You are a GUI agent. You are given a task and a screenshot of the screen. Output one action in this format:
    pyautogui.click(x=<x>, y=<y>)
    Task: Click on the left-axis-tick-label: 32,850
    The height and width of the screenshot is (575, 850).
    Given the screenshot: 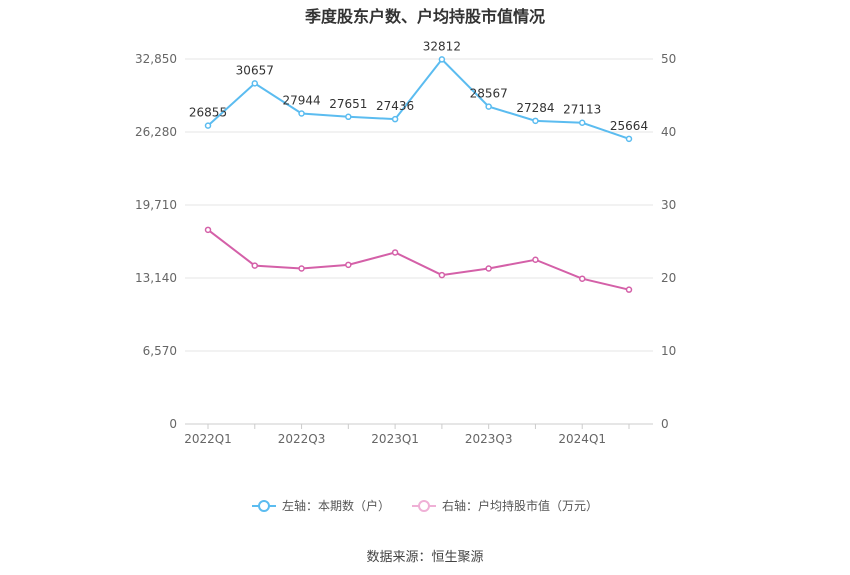 What is the action you would take?
    pyautogui.click(x=156, y=59)
    